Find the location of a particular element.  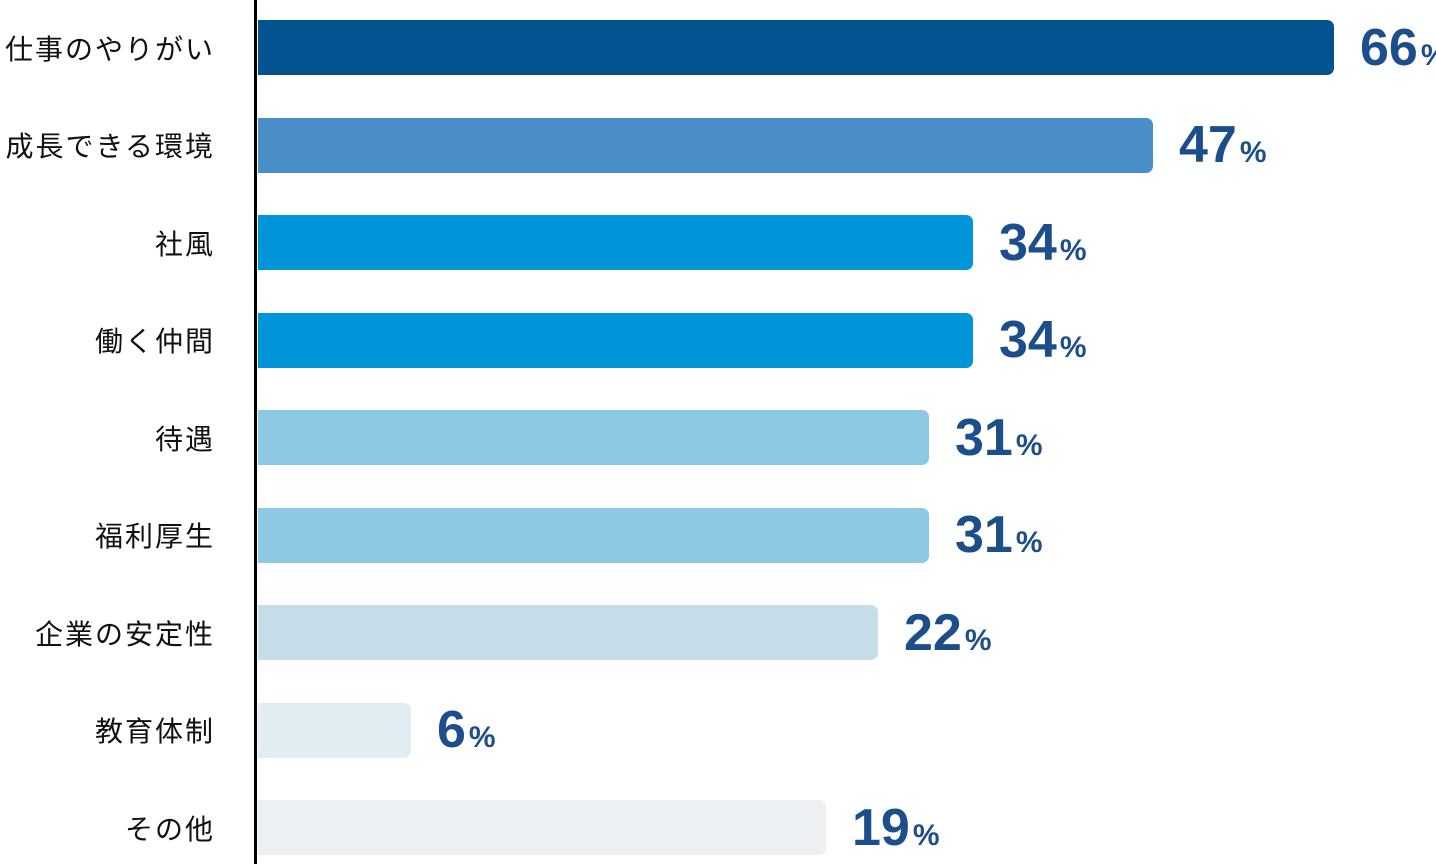

value-label: 47% is located at coordinates (1223, 145).